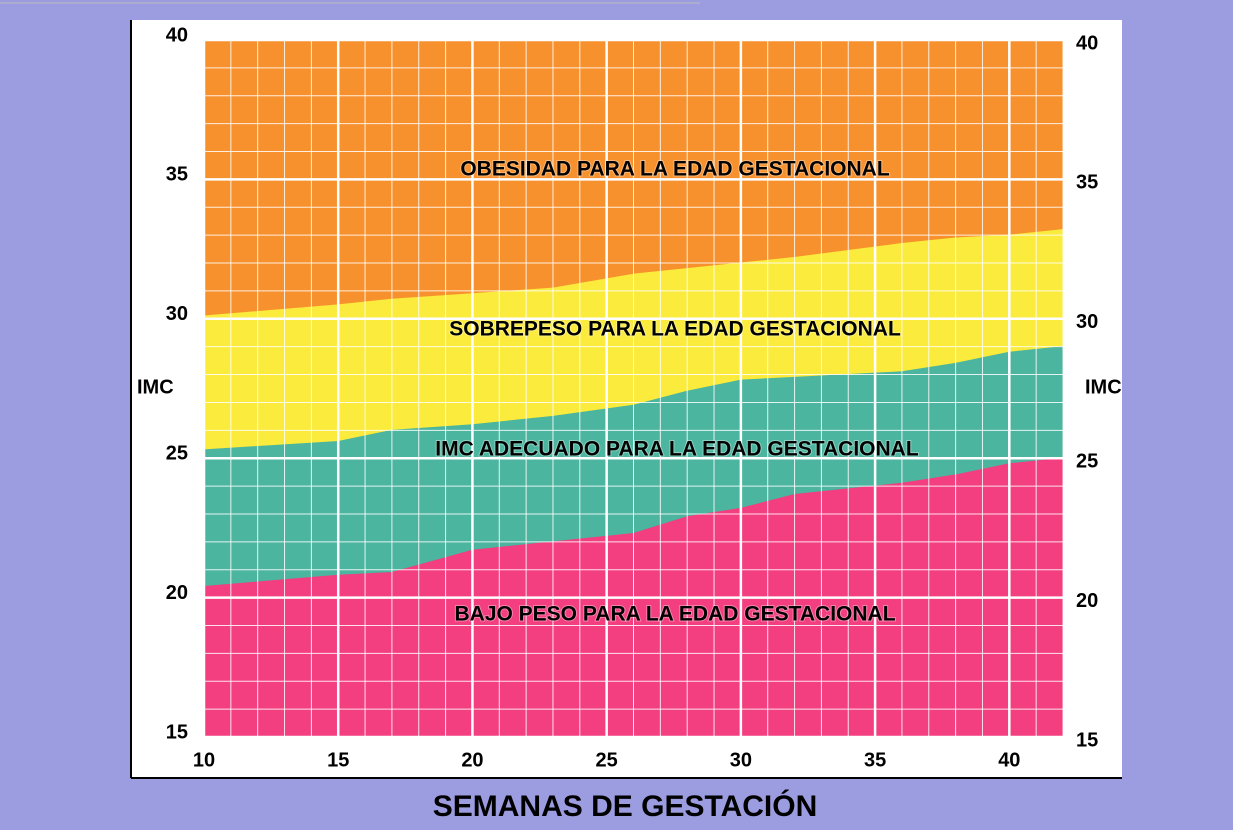 This screenshot has height=830, width=1233. What do you see at coordinates (625, 806) in the screenshot?
I see `x-axis-label: SEMANAS DE GESTACIÓN` at bounding box center [625, 806].